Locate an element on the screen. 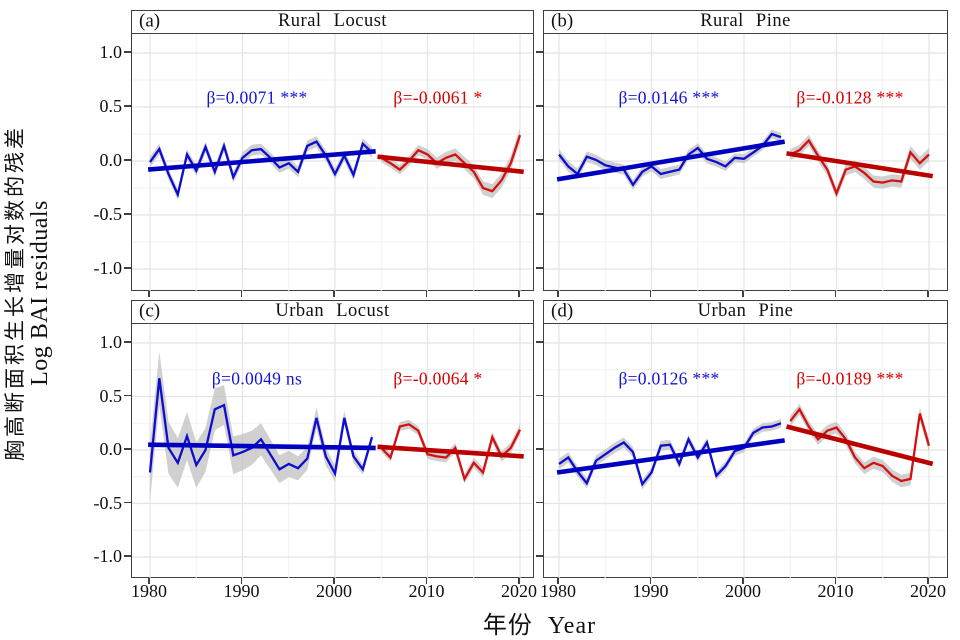 Image resolution: width=960 pixels, height=640 pixels. panel-title: Rural Pine is located at coordinates (745, 20).